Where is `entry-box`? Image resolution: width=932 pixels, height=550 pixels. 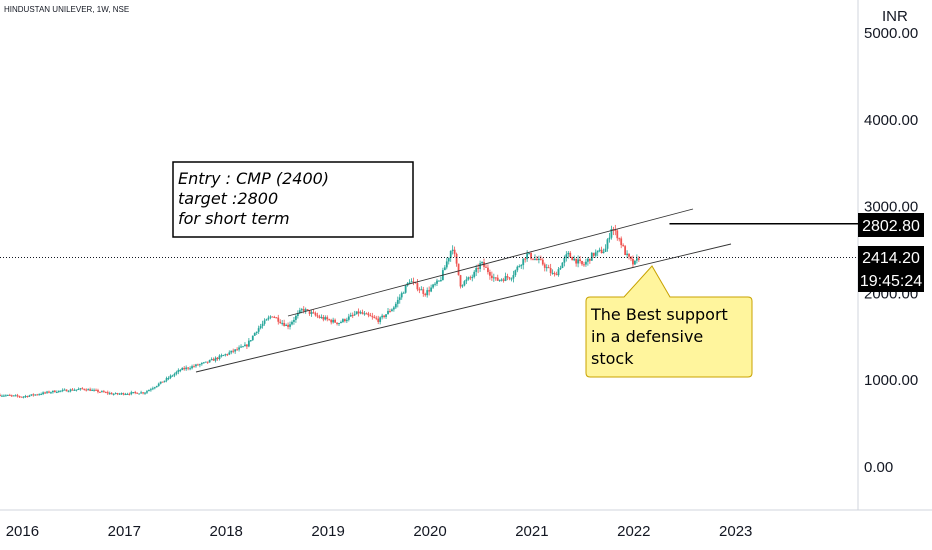 entry-box is located at coordinates (293, 199).